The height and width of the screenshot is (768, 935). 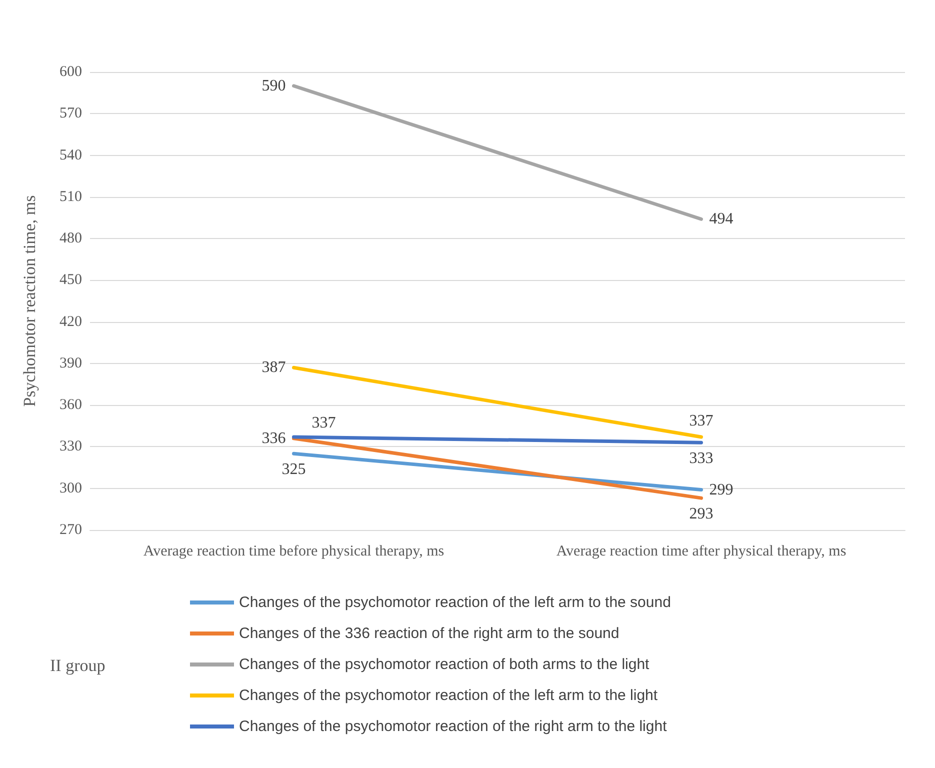 What do you see at coordinates (71, 155) in the screenshot?
I see `y-tick-label: 540` at bounding box center [71, 155].